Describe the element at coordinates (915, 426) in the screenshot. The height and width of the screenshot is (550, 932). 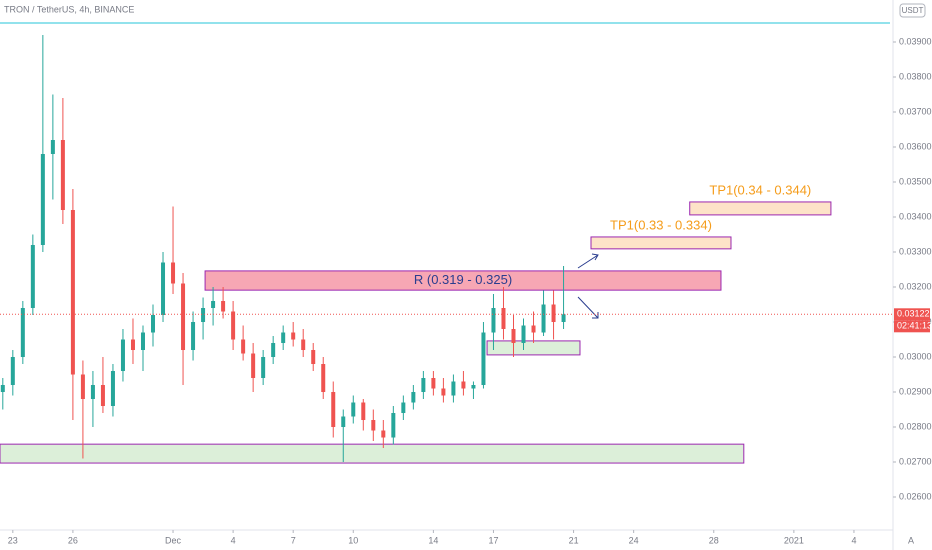
I see `y-tick-label: 0.02800` at that location.